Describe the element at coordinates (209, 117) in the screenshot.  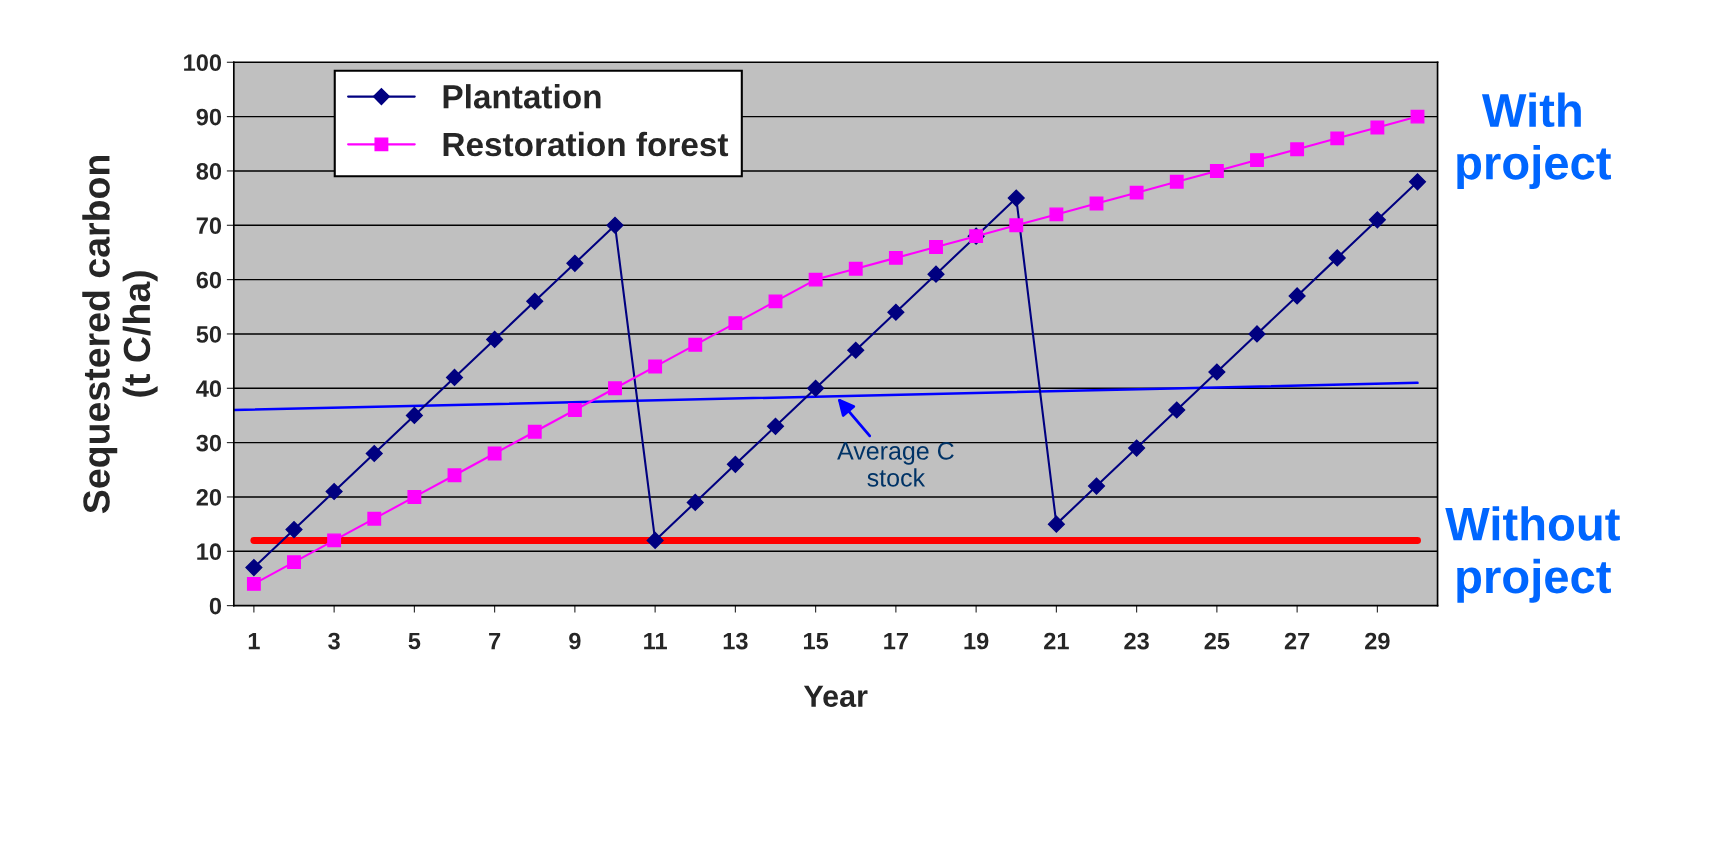
I see `y-tick-label: 90` at that location.